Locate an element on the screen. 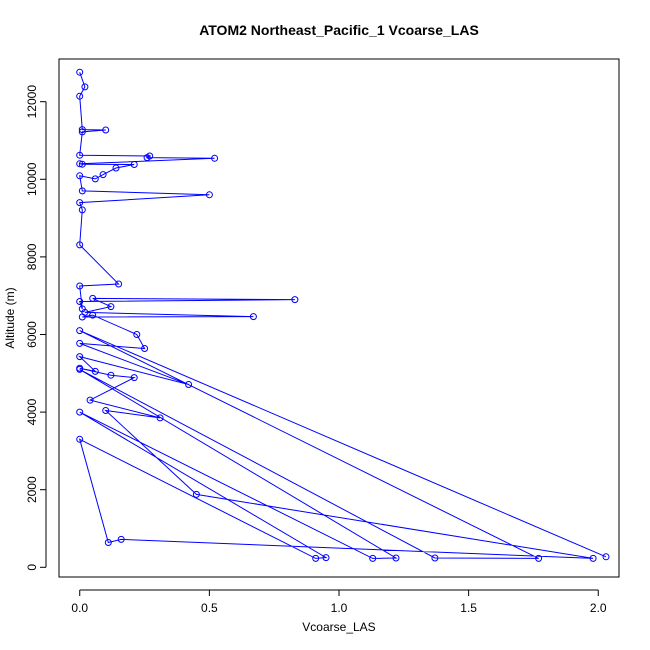 The width and height of the screenshot is (650, 650). x-tick-label: 0.5 is located at coordinates (209, 608).